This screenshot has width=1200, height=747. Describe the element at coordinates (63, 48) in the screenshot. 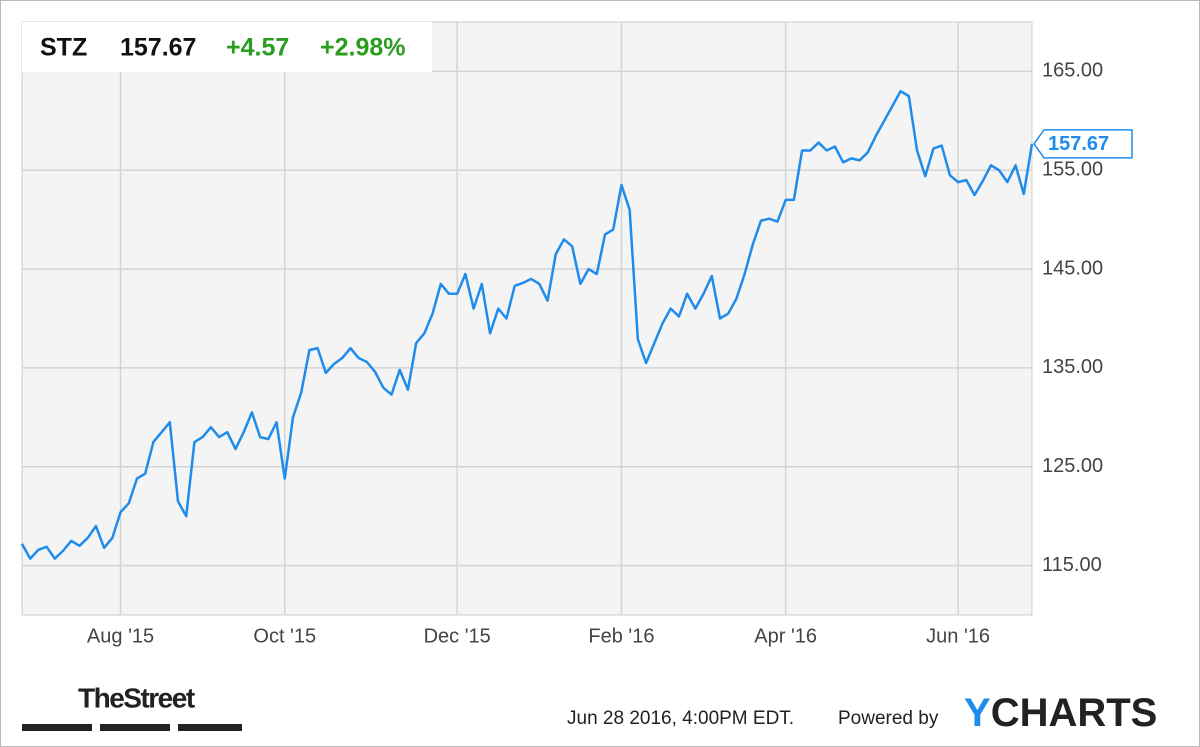

I see `ticker: STZ` at that location.